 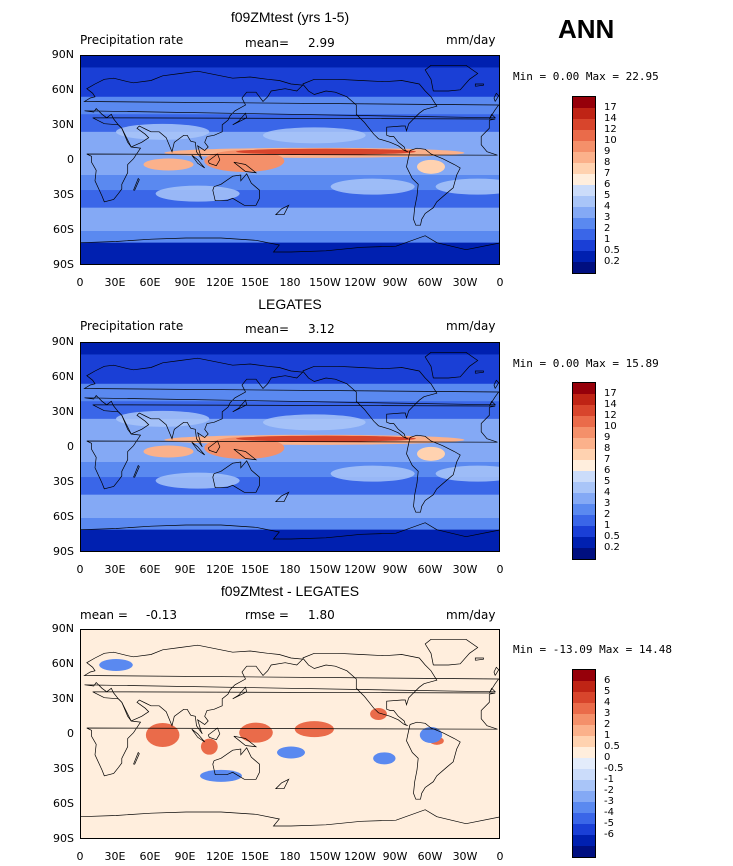 What do you see at coordinates (612, 250) in the screenshot?
I see `colorbar-level-label: 0.5` at bounding box center [612, 250].